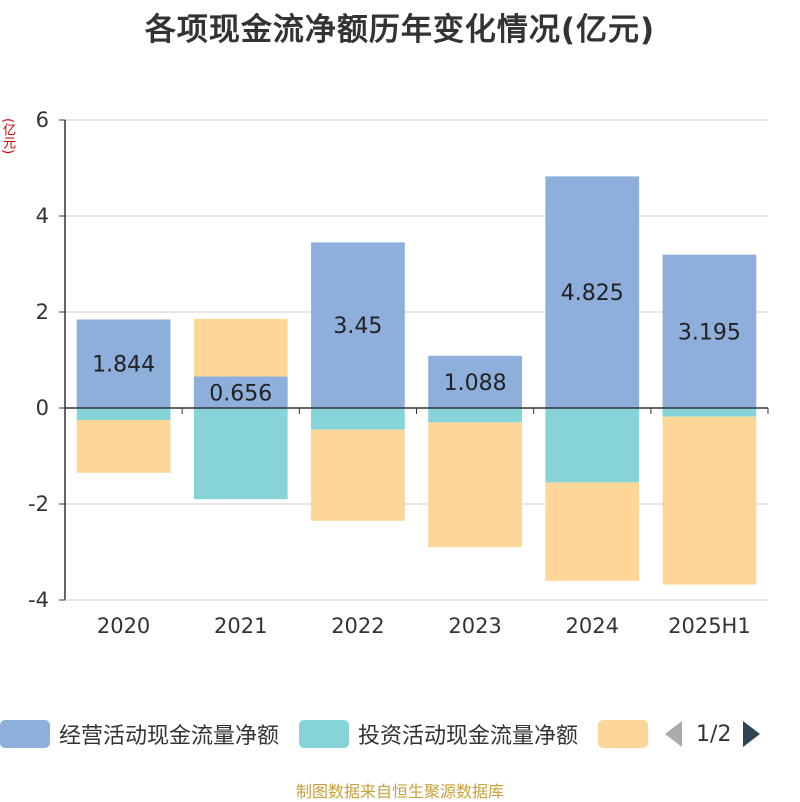 The width and height of the screenshot is (800, 802). What do you see at coordinates (240, 626) in the screenshot?
I see `x-tick-label: 2021` at bounding box center [240, 626].